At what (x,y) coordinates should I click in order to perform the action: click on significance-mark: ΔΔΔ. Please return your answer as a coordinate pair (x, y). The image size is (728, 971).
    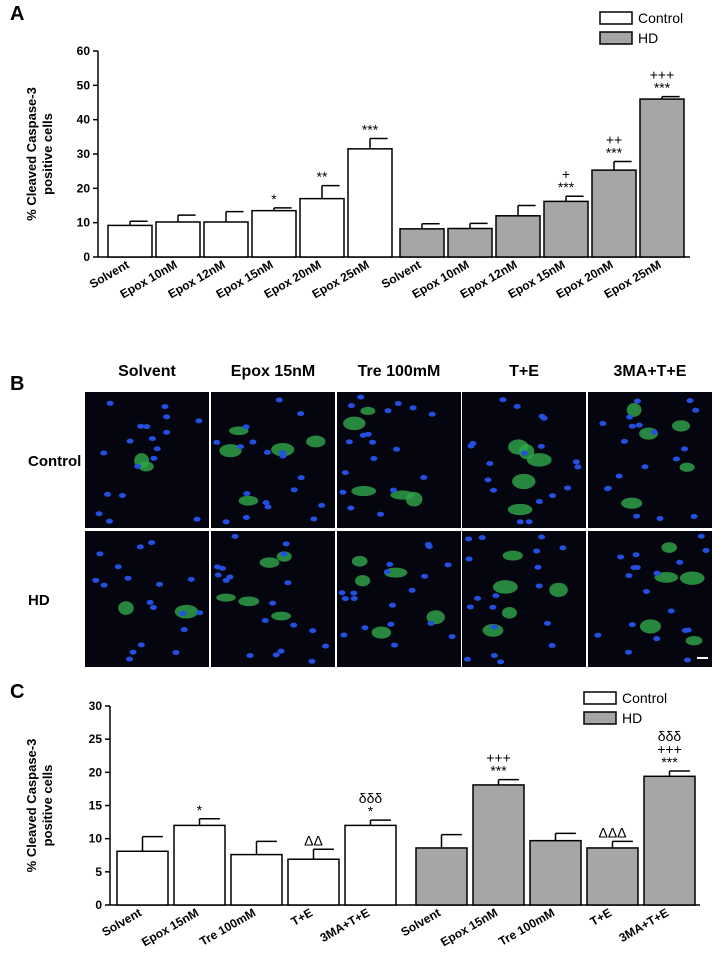
    Looking at the image, I should click on (612, 832).